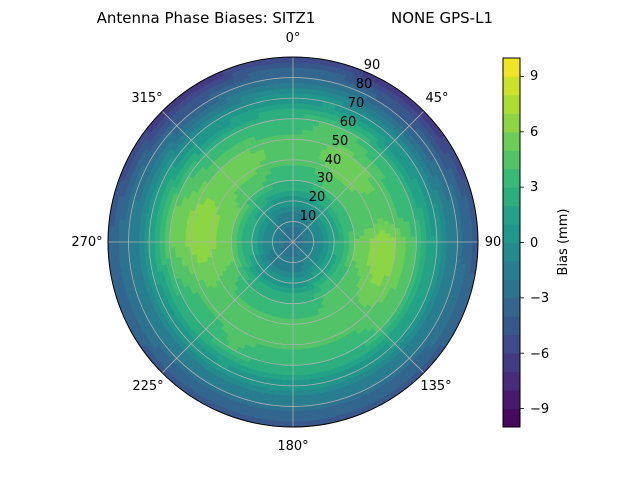  What do you see at coordinates (206, 18) in the screenshot?
I see `chart-title: Antenna Phase Biases: SITZ1` at bounding box center [206, 18].